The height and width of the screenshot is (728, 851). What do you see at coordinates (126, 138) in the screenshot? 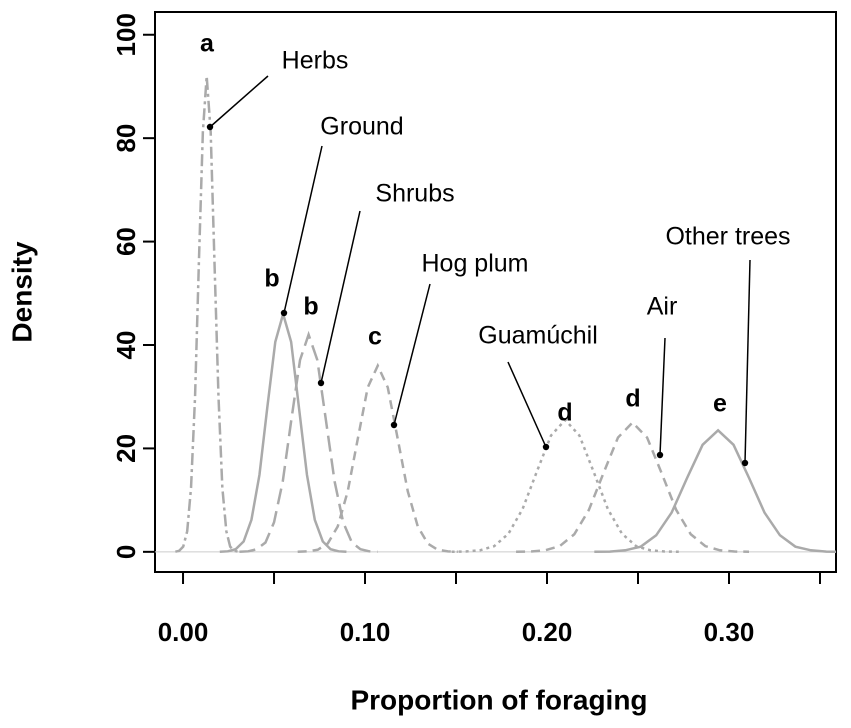
I see `y-tick-label: 80` at bounding box center [126, 138].